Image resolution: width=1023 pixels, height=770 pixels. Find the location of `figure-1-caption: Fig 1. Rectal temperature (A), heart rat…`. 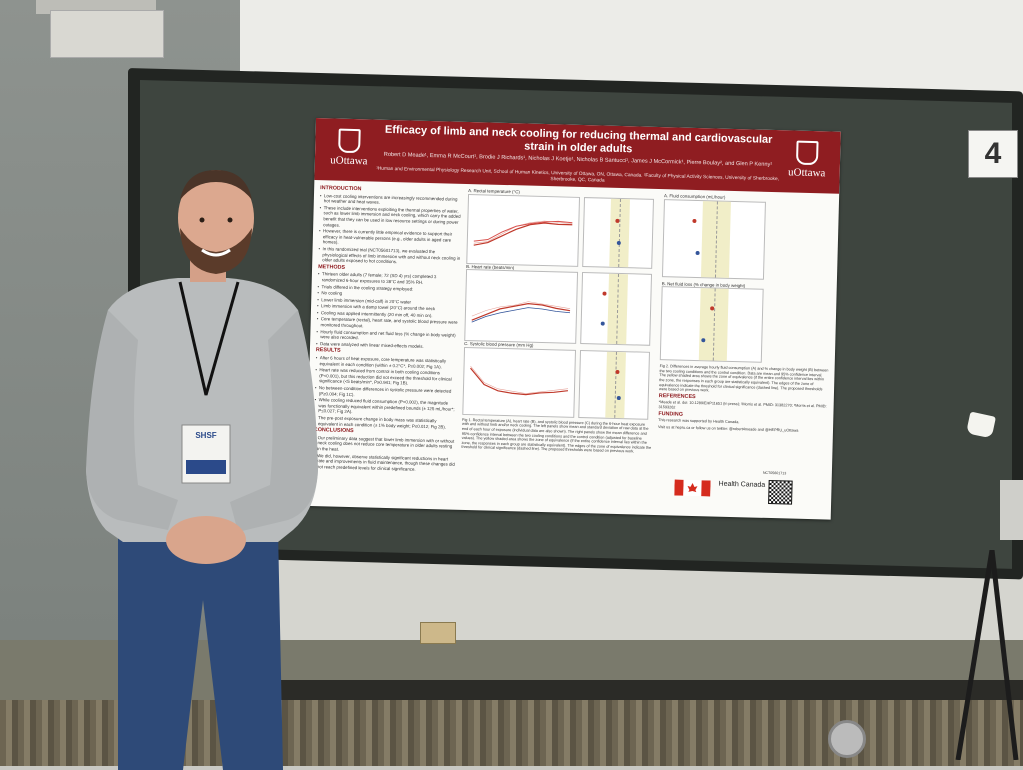

figure-1-caption: Fig 1. Rectal temperature (A), heart rat… is located at coordinates (556, 435).